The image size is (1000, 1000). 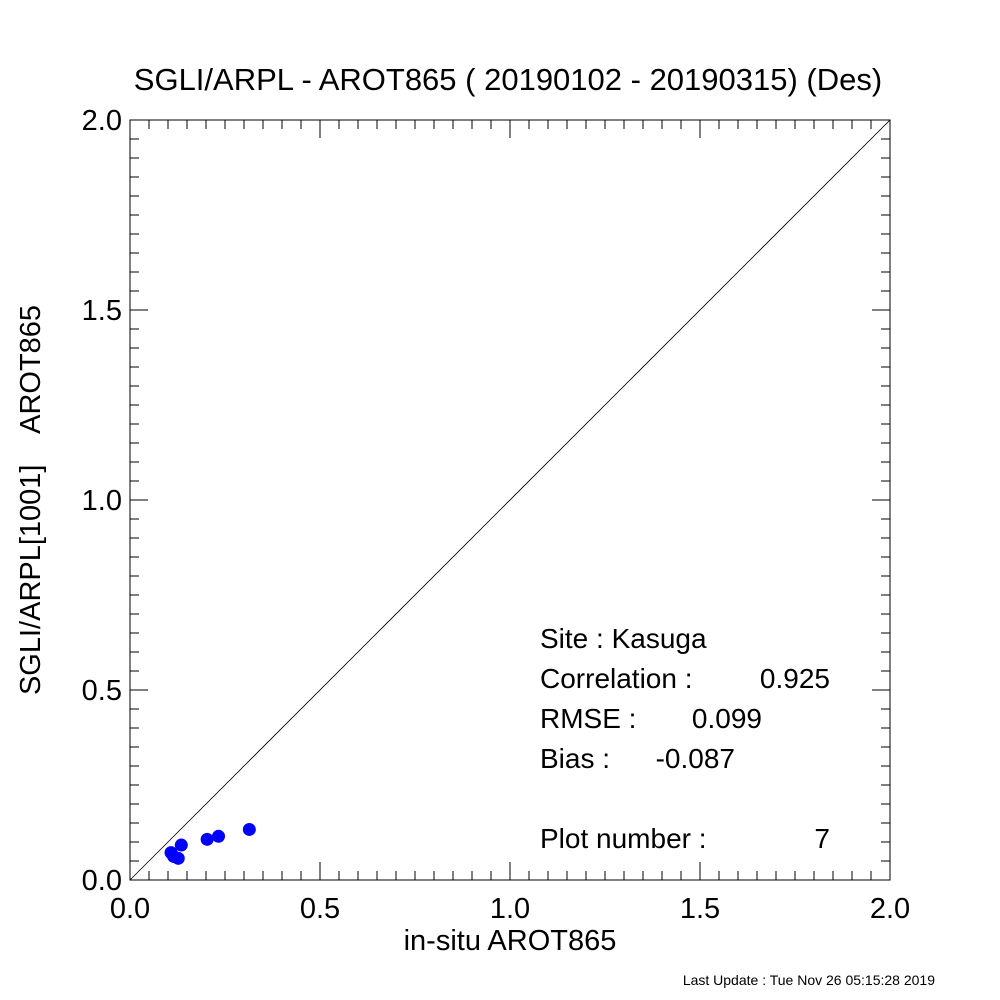 I want to click on stat-plot-number-label: Plot number :, so click(x=623, y=838).